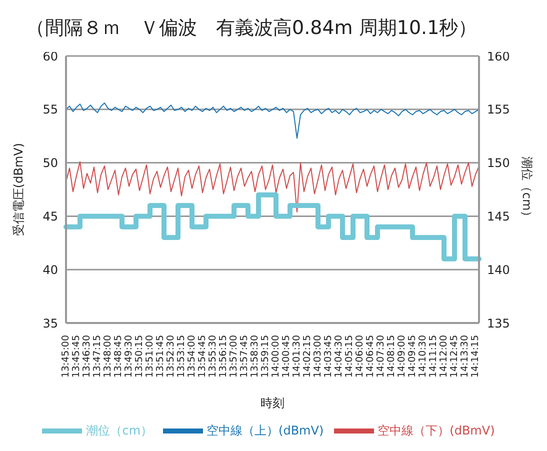  I want to click on y2-tick-label: 145, so click(498, 216).